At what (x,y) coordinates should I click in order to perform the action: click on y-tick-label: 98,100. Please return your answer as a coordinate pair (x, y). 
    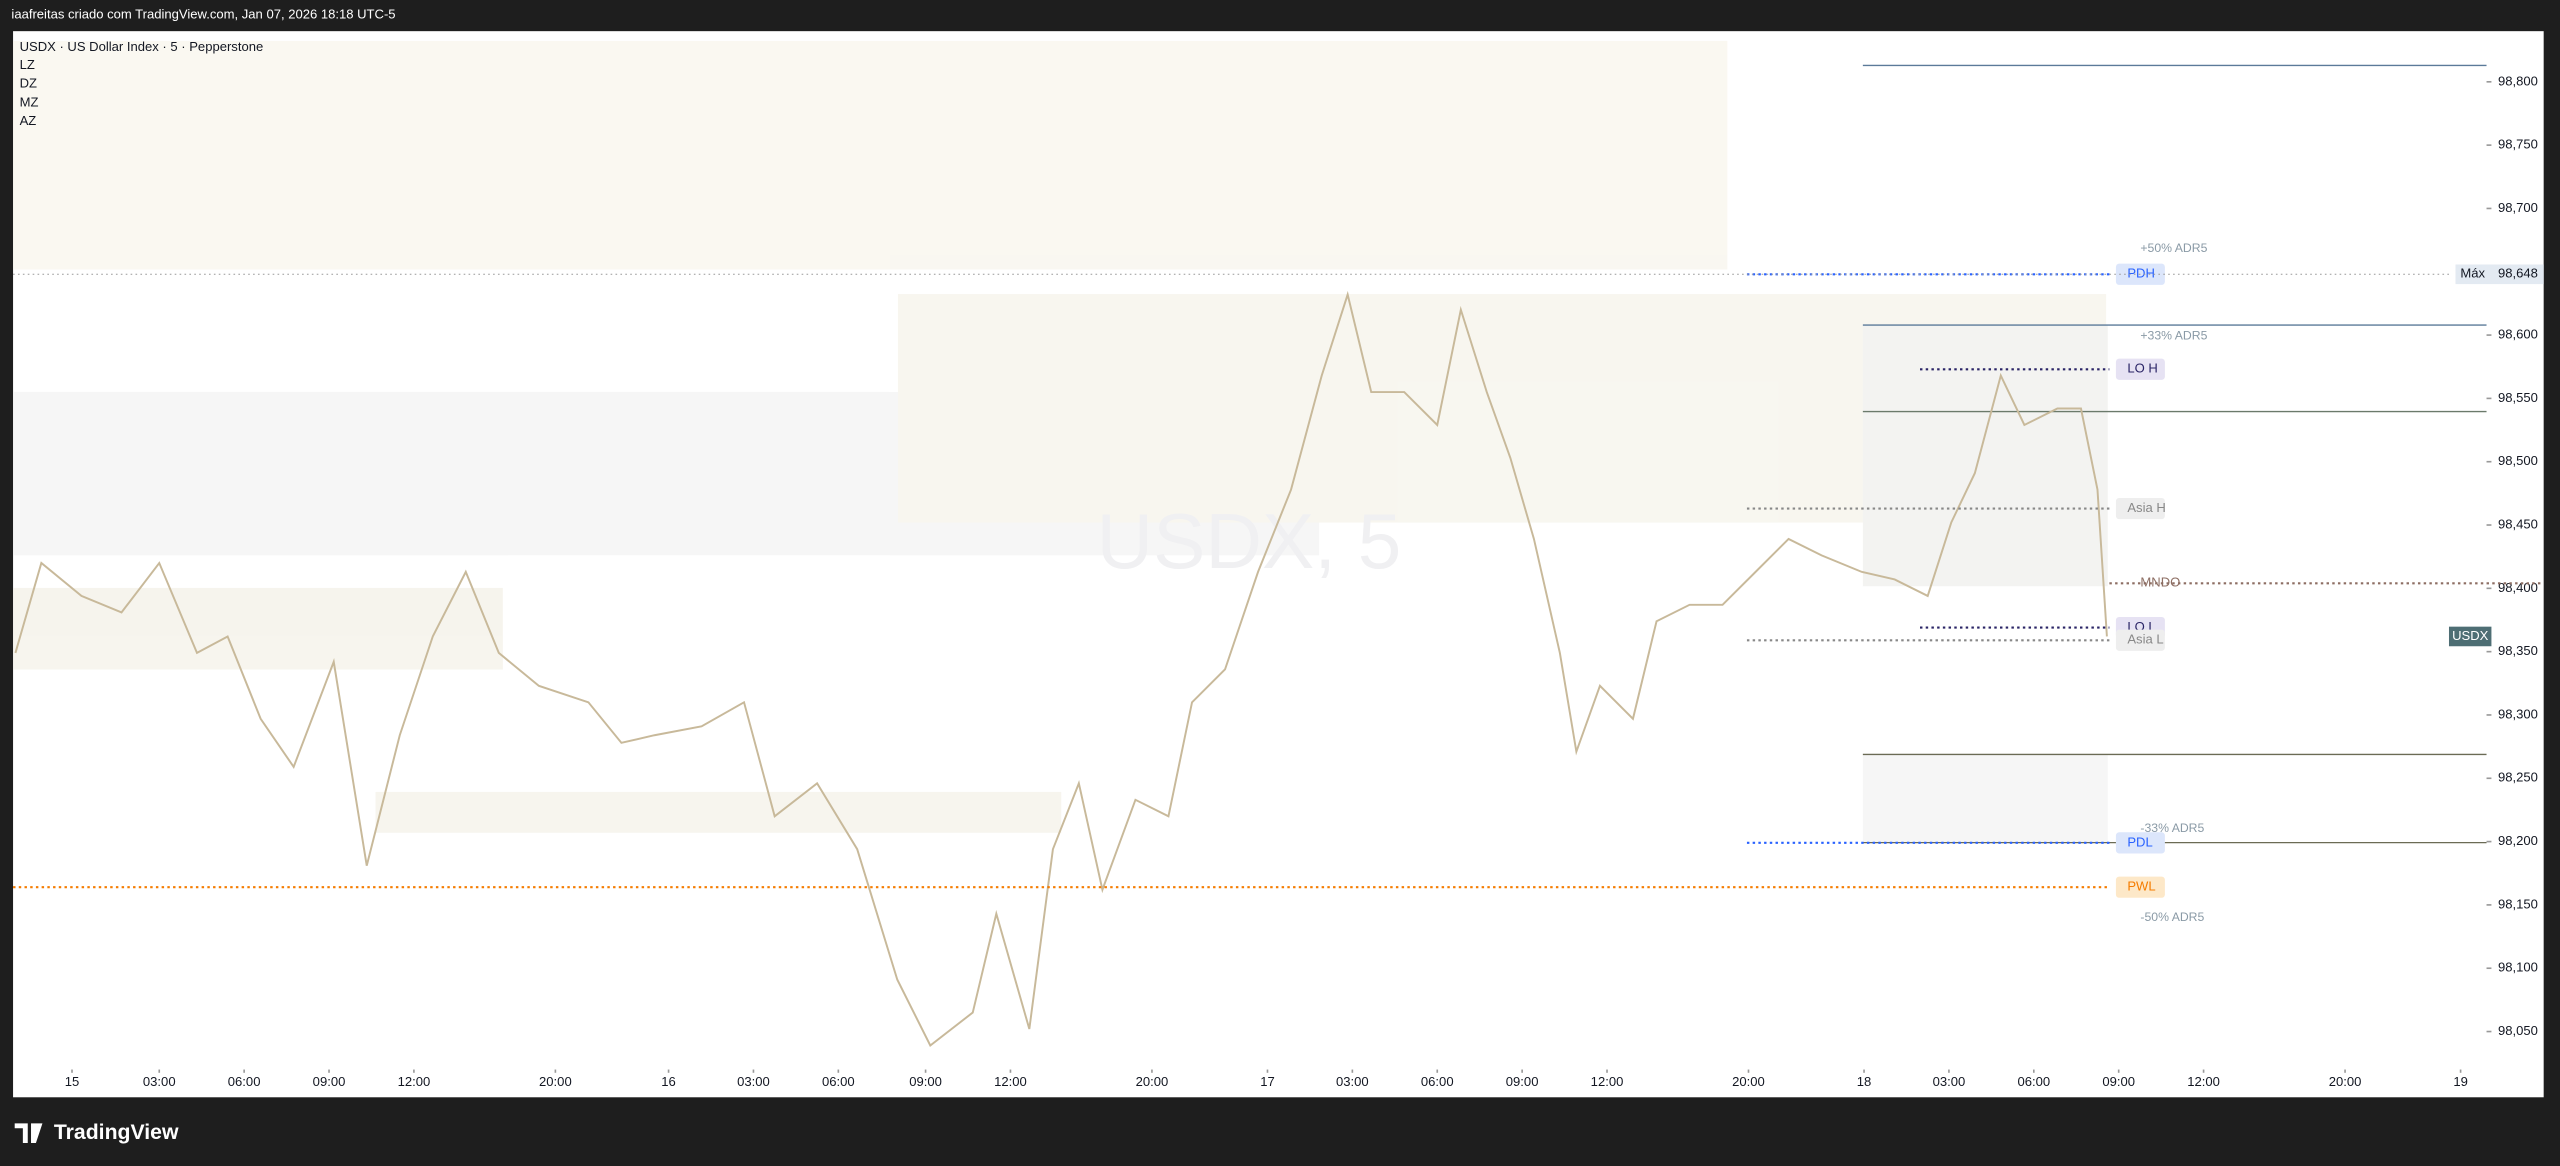
    Looking at the image, I should click on (2518, 967).